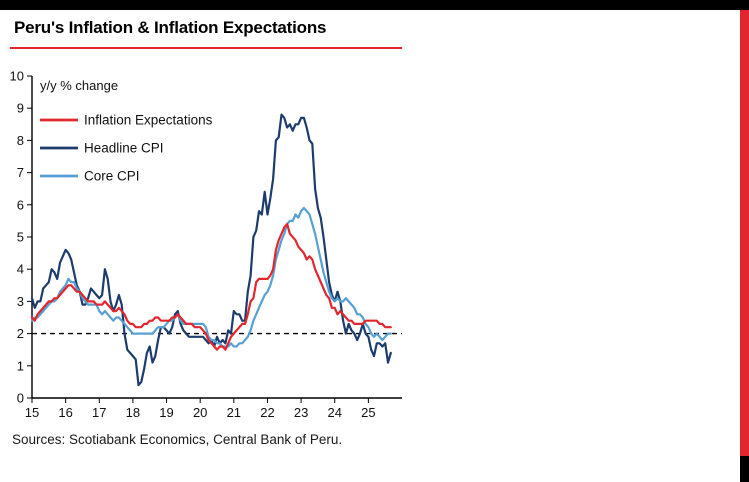  What do you see at coordinates (374, 5) in the screenshot?
I see `top-border-bar` at bounding box center [374, 5].